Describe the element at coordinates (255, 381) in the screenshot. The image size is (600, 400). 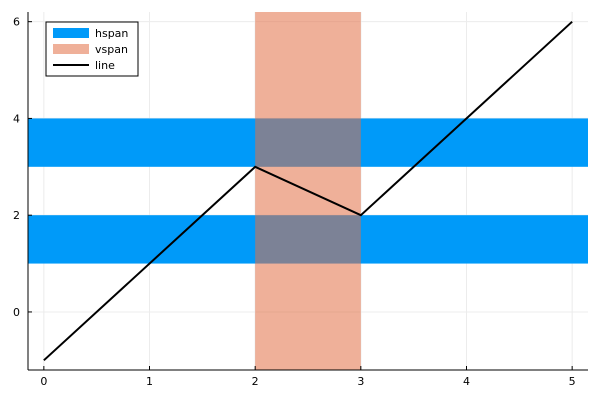
I see `x-tick-label: 2` at that location.